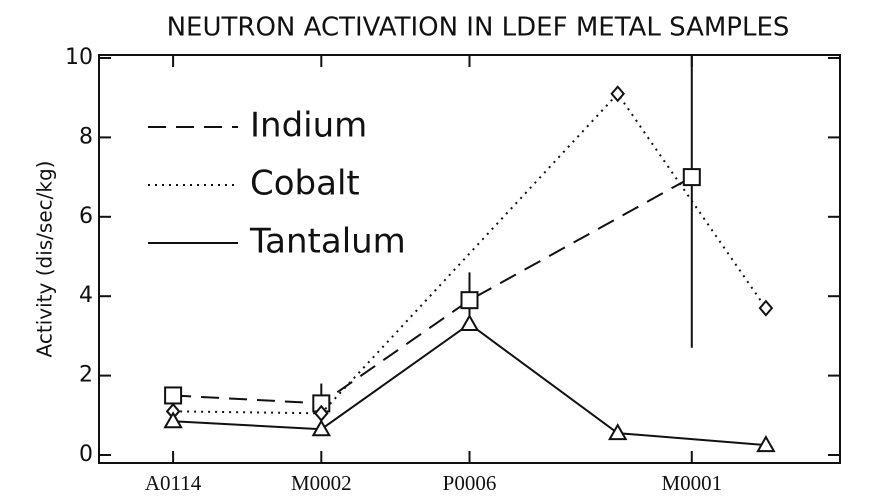 This screenshot has width=870, height=498. Describe the element at coordinates (86, 216) in the screenshot. I see `y-tick-label: 6` at that location.